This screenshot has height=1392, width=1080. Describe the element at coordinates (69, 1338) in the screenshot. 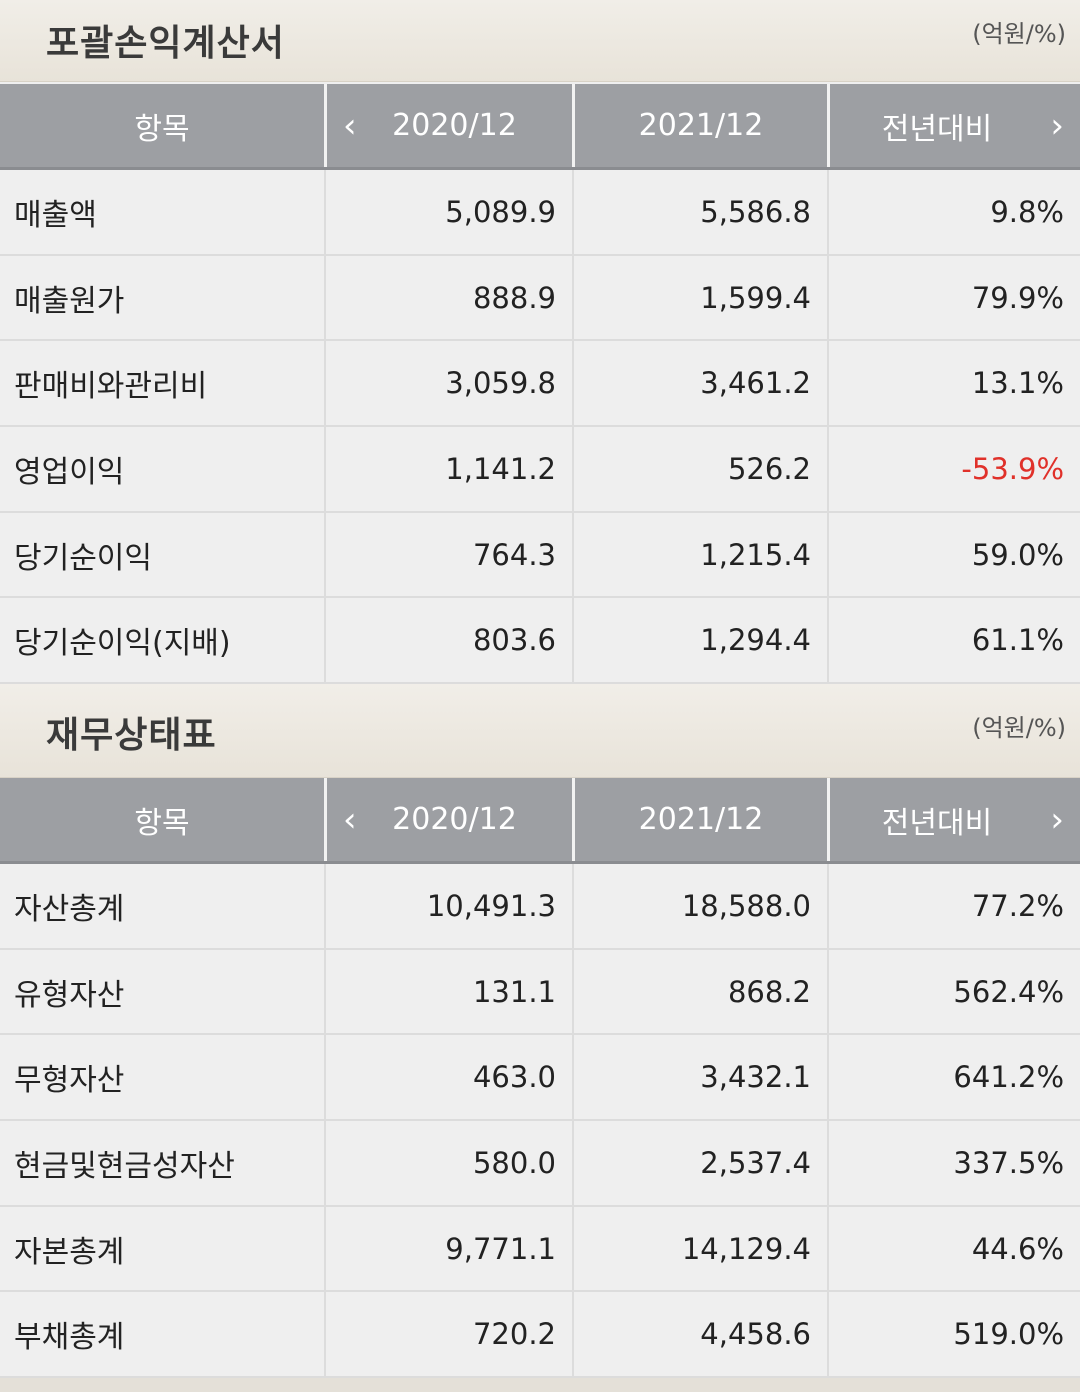

I see `row-label: 부채총계` at that location.